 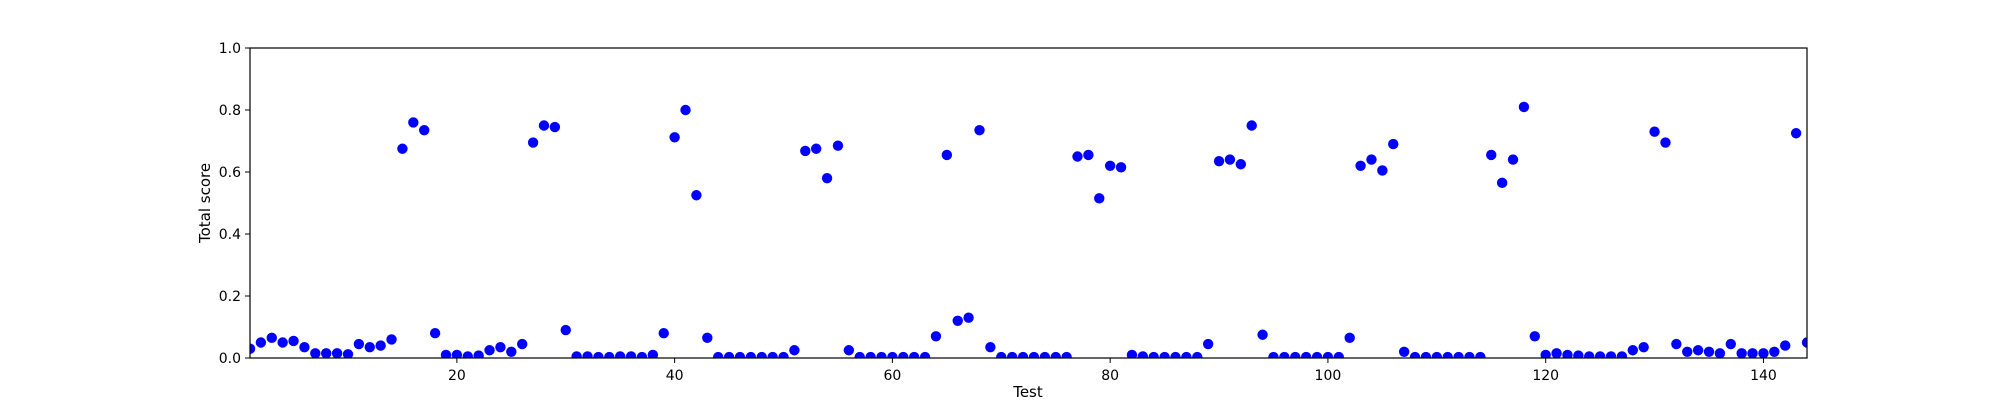 I want to click on y-tick-label: 1.0, so click(x=230, y=49).